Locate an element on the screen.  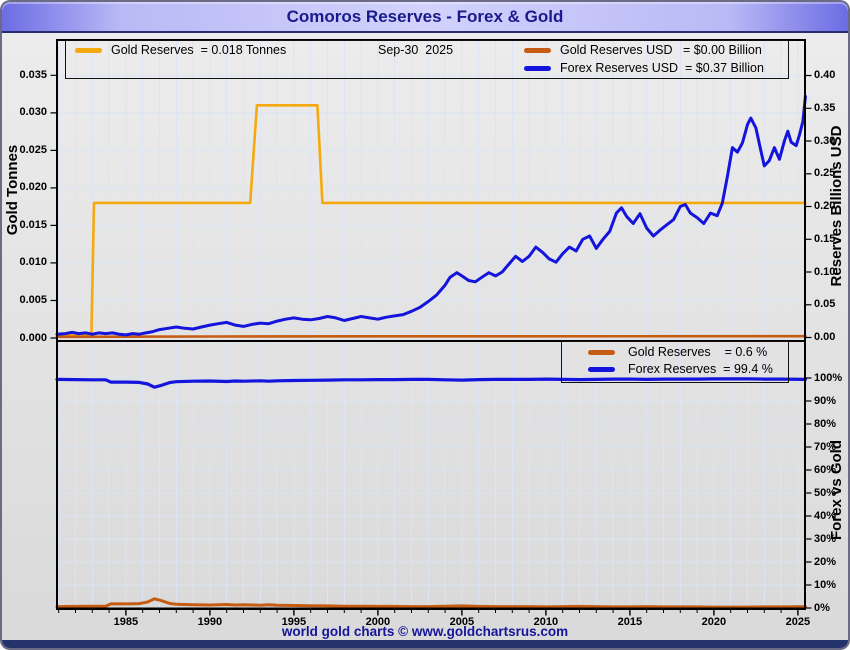
forex-reserves-pct-legend-label: Forex Reserves = 99.4 % is located at coordinates (700, 369).